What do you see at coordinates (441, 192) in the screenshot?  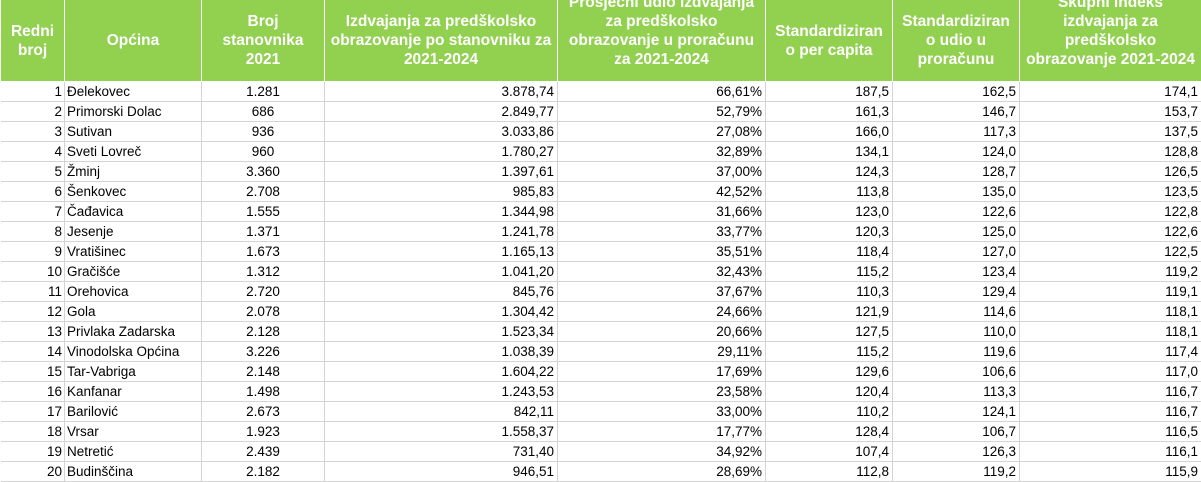 I see `cell-izdvajanja: 985,83` at bounding box center [441, 192].